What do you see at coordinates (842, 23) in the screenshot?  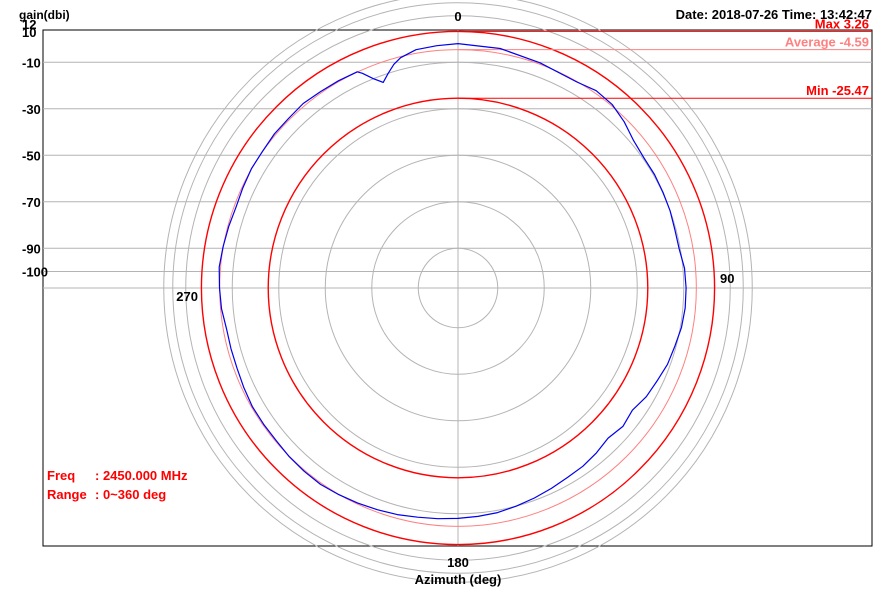 I see `ref-label-max: Max 3.26` at bounding box center [842, 23].